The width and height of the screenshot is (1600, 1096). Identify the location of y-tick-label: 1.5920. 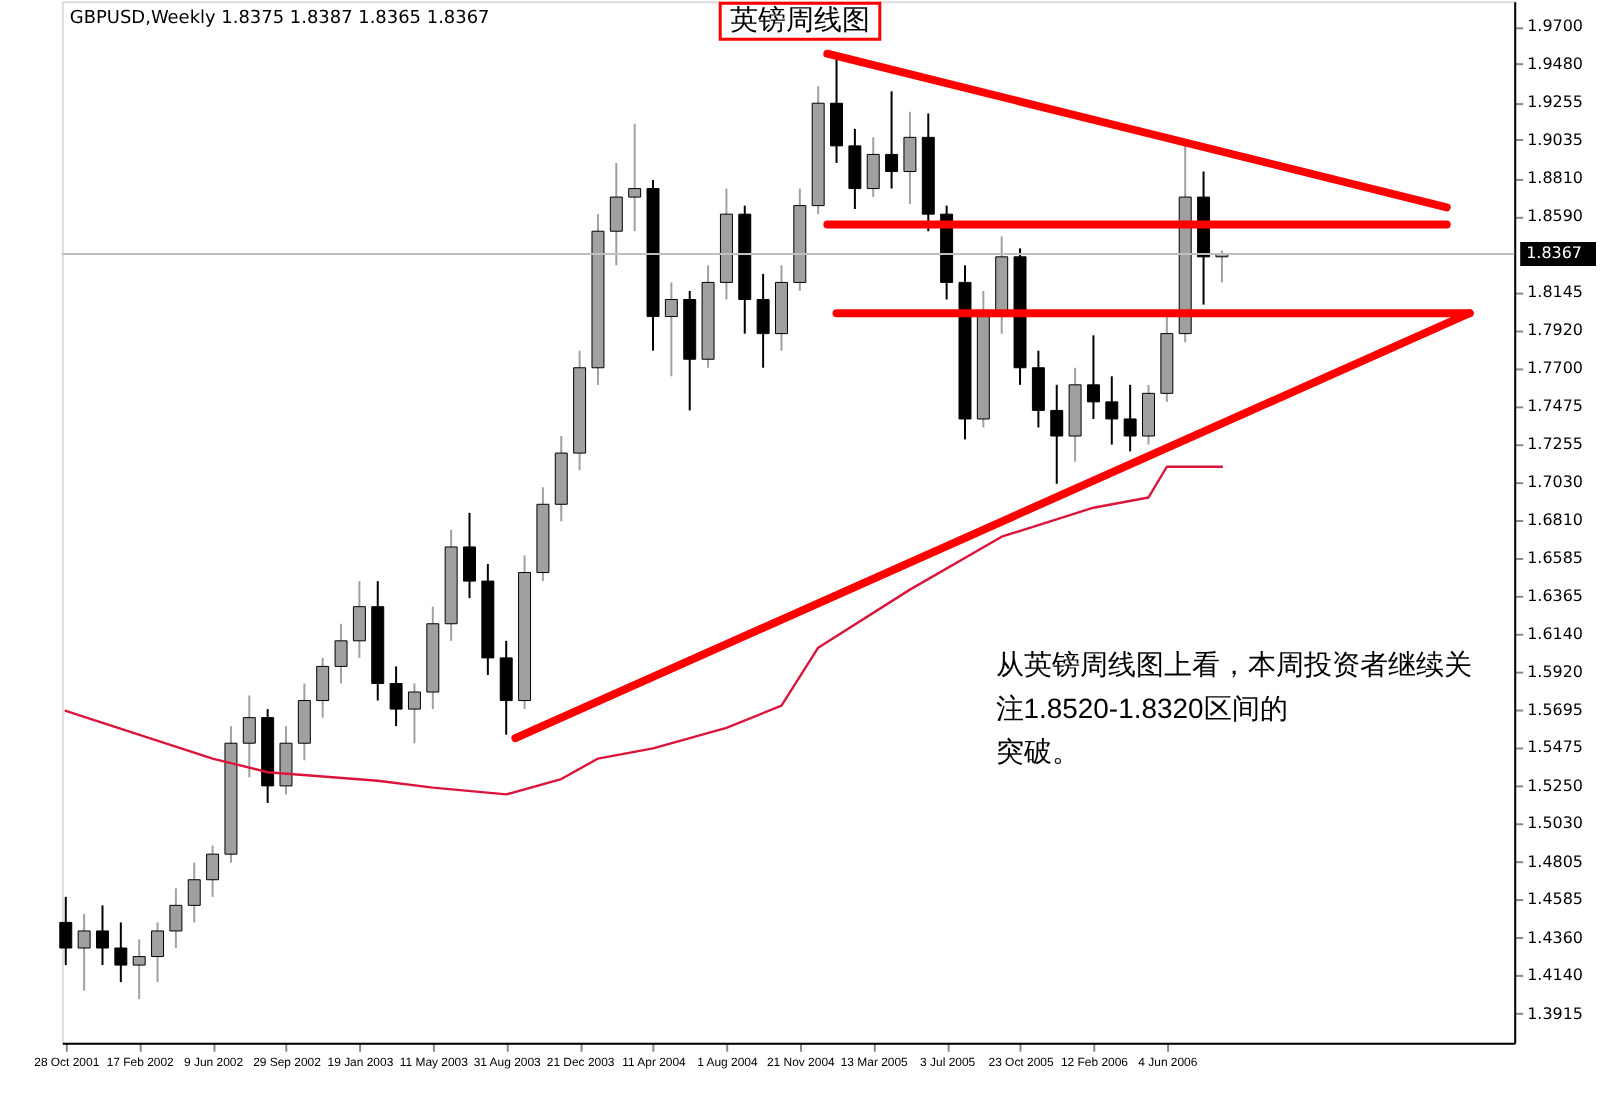
(1555, 671).